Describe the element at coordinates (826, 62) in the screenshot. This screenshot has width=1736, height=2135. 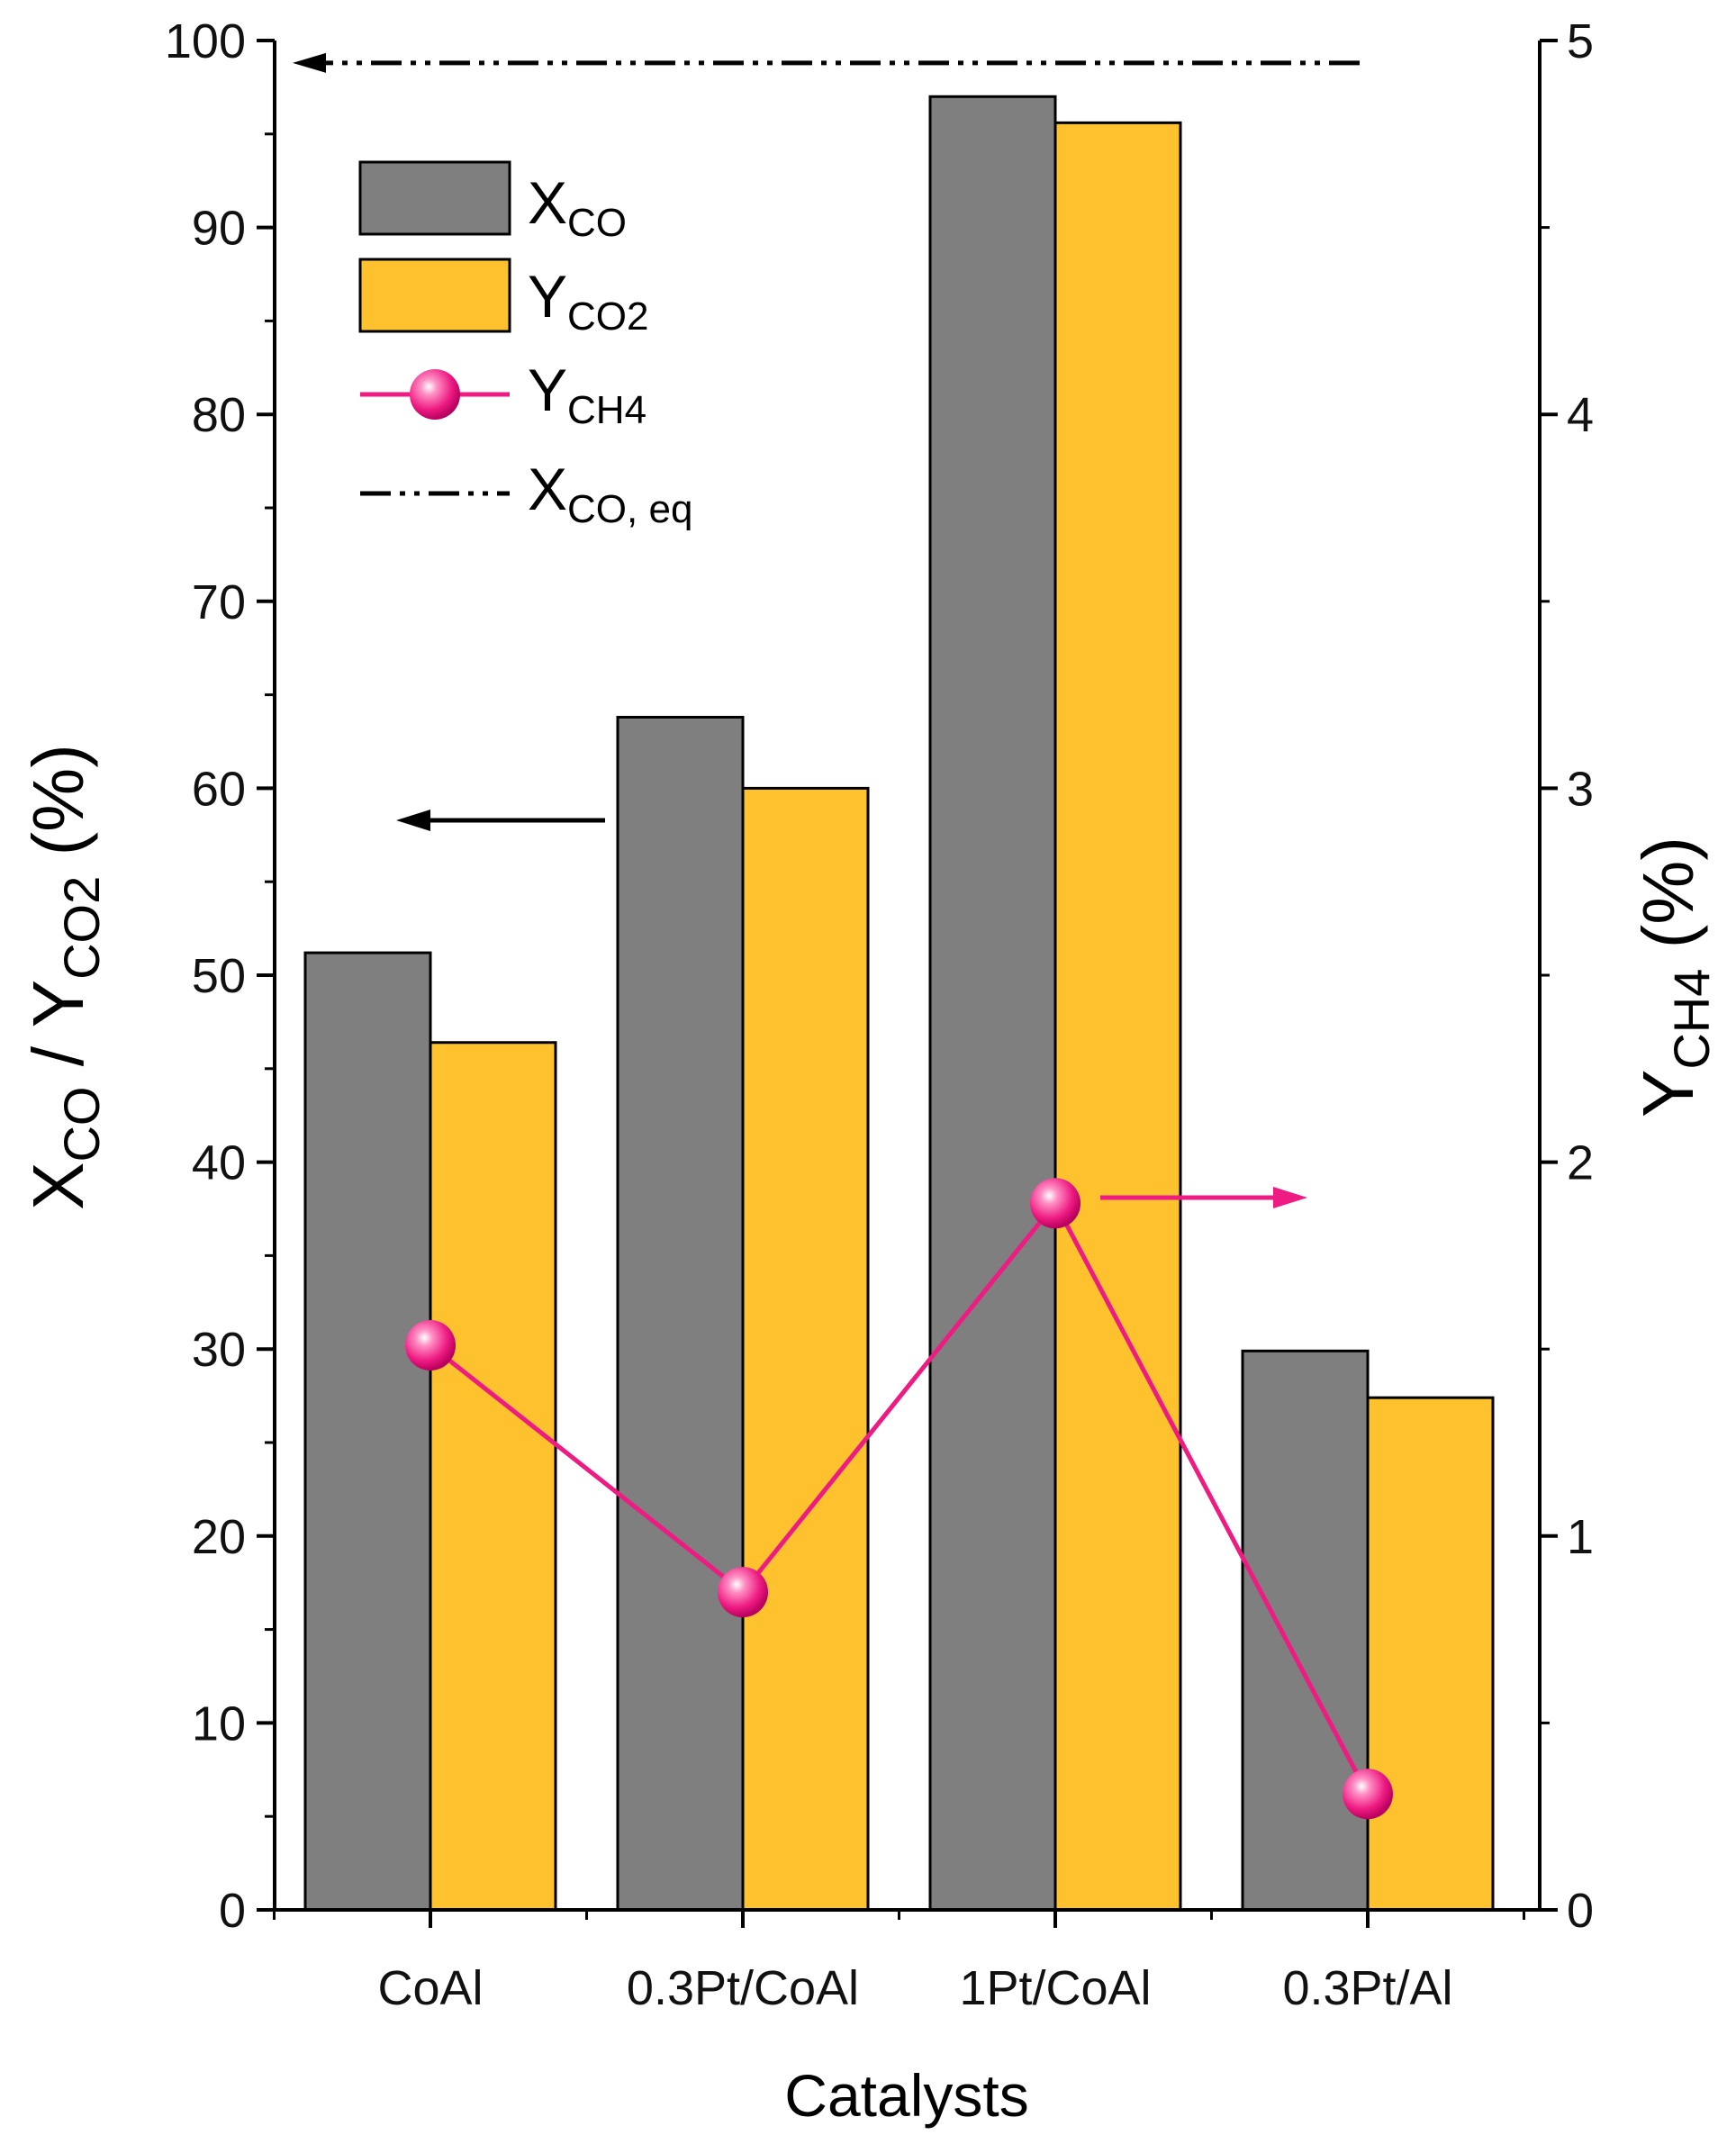
I see `equilibrium-layer` at that location.